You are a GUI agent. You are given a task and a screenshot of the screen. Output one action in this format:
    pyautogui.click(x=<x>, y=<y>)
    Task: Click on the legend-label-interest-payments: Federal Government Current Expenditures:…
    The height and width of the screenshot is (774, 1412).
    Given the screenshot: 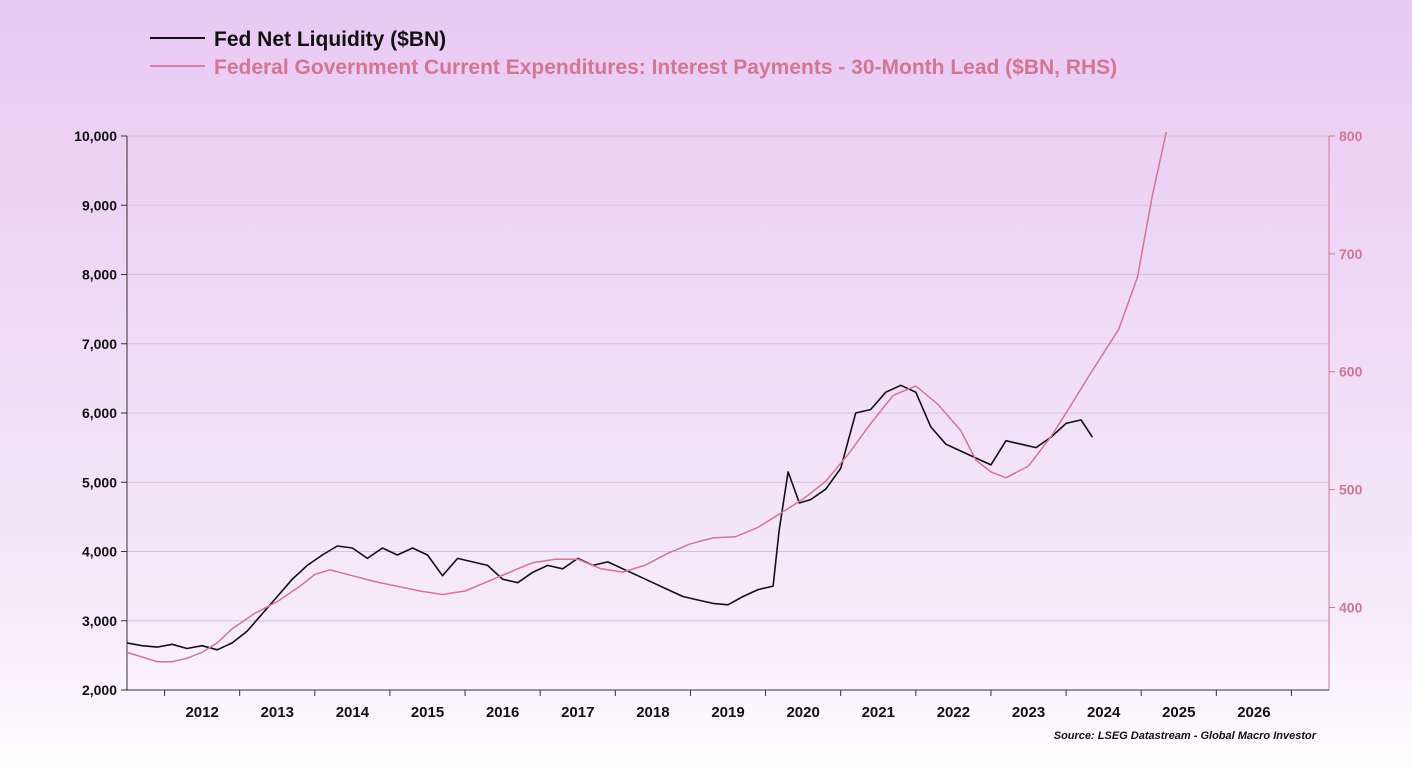 What is the action you would take?
    pyautogui.click(x=665, y=67)
    